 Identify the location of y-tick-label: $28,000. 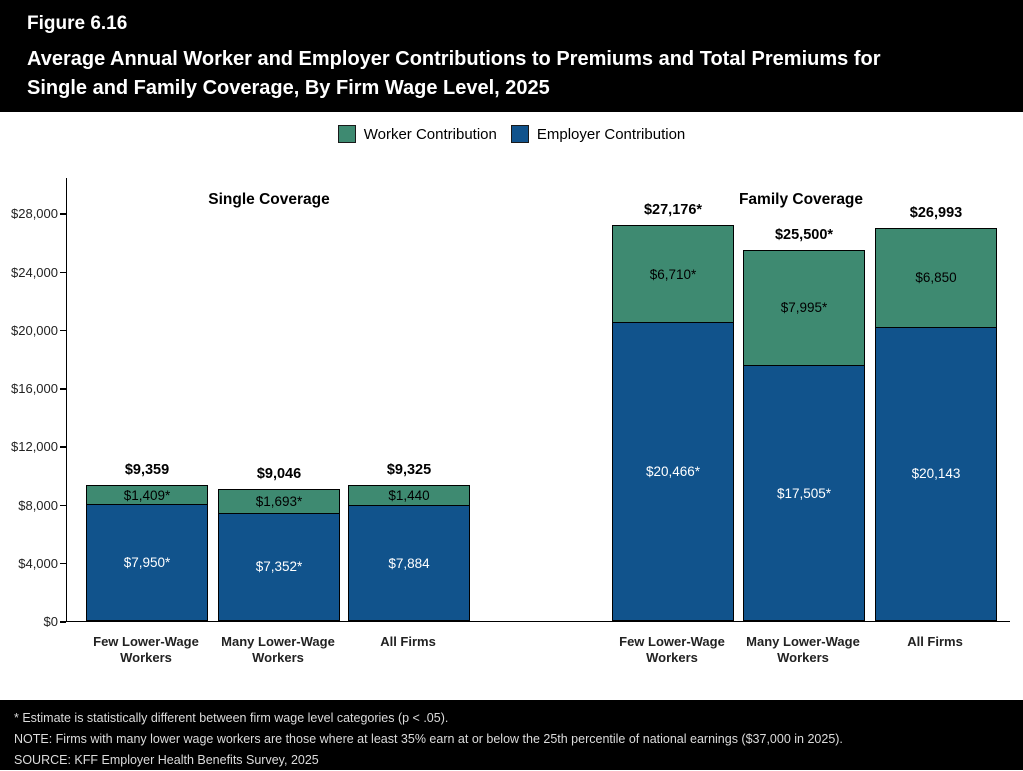
(34, 214).